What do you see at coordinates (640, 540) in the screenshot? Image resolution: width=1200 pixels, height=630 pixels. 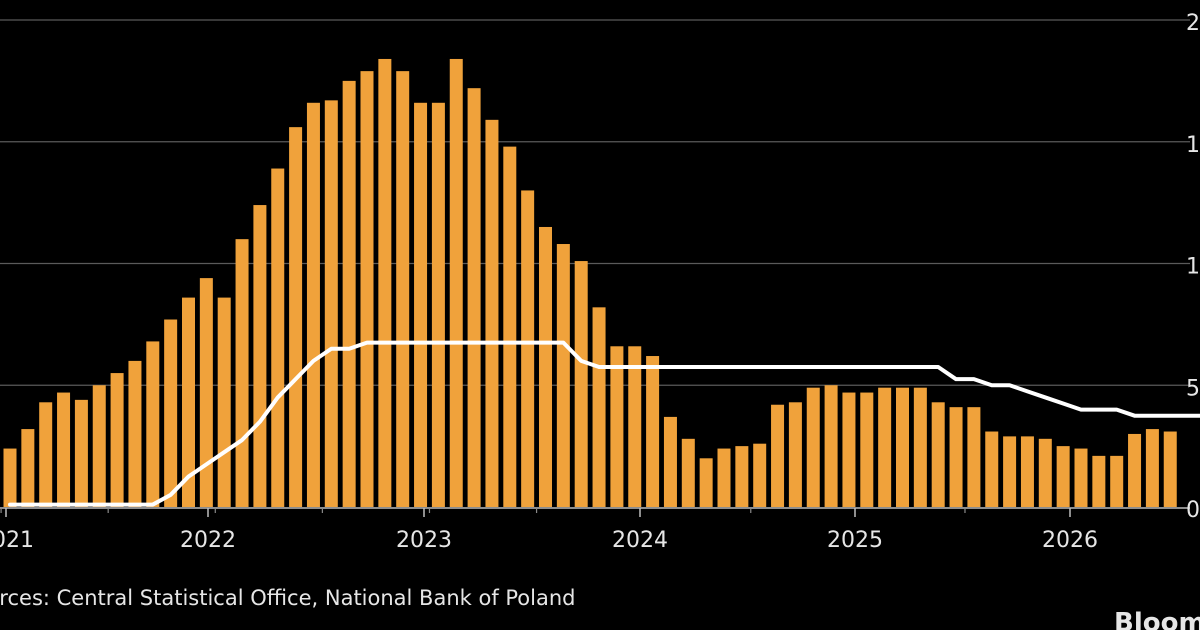 I see `x-tick-label: 2024` at bounding box center [640, 540].